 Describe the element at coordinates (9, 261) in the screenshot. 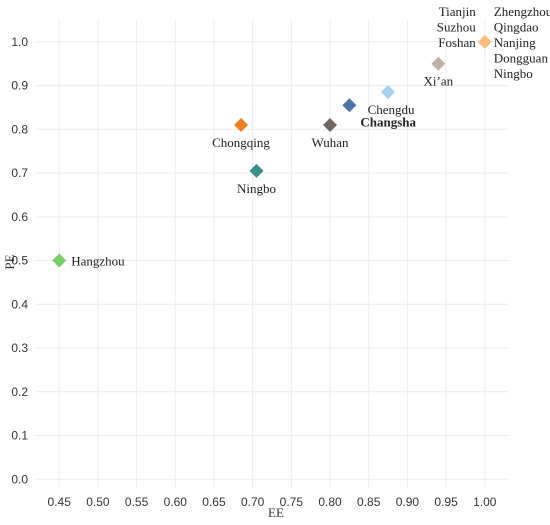

I see `y-axis-label: PE` at that location.